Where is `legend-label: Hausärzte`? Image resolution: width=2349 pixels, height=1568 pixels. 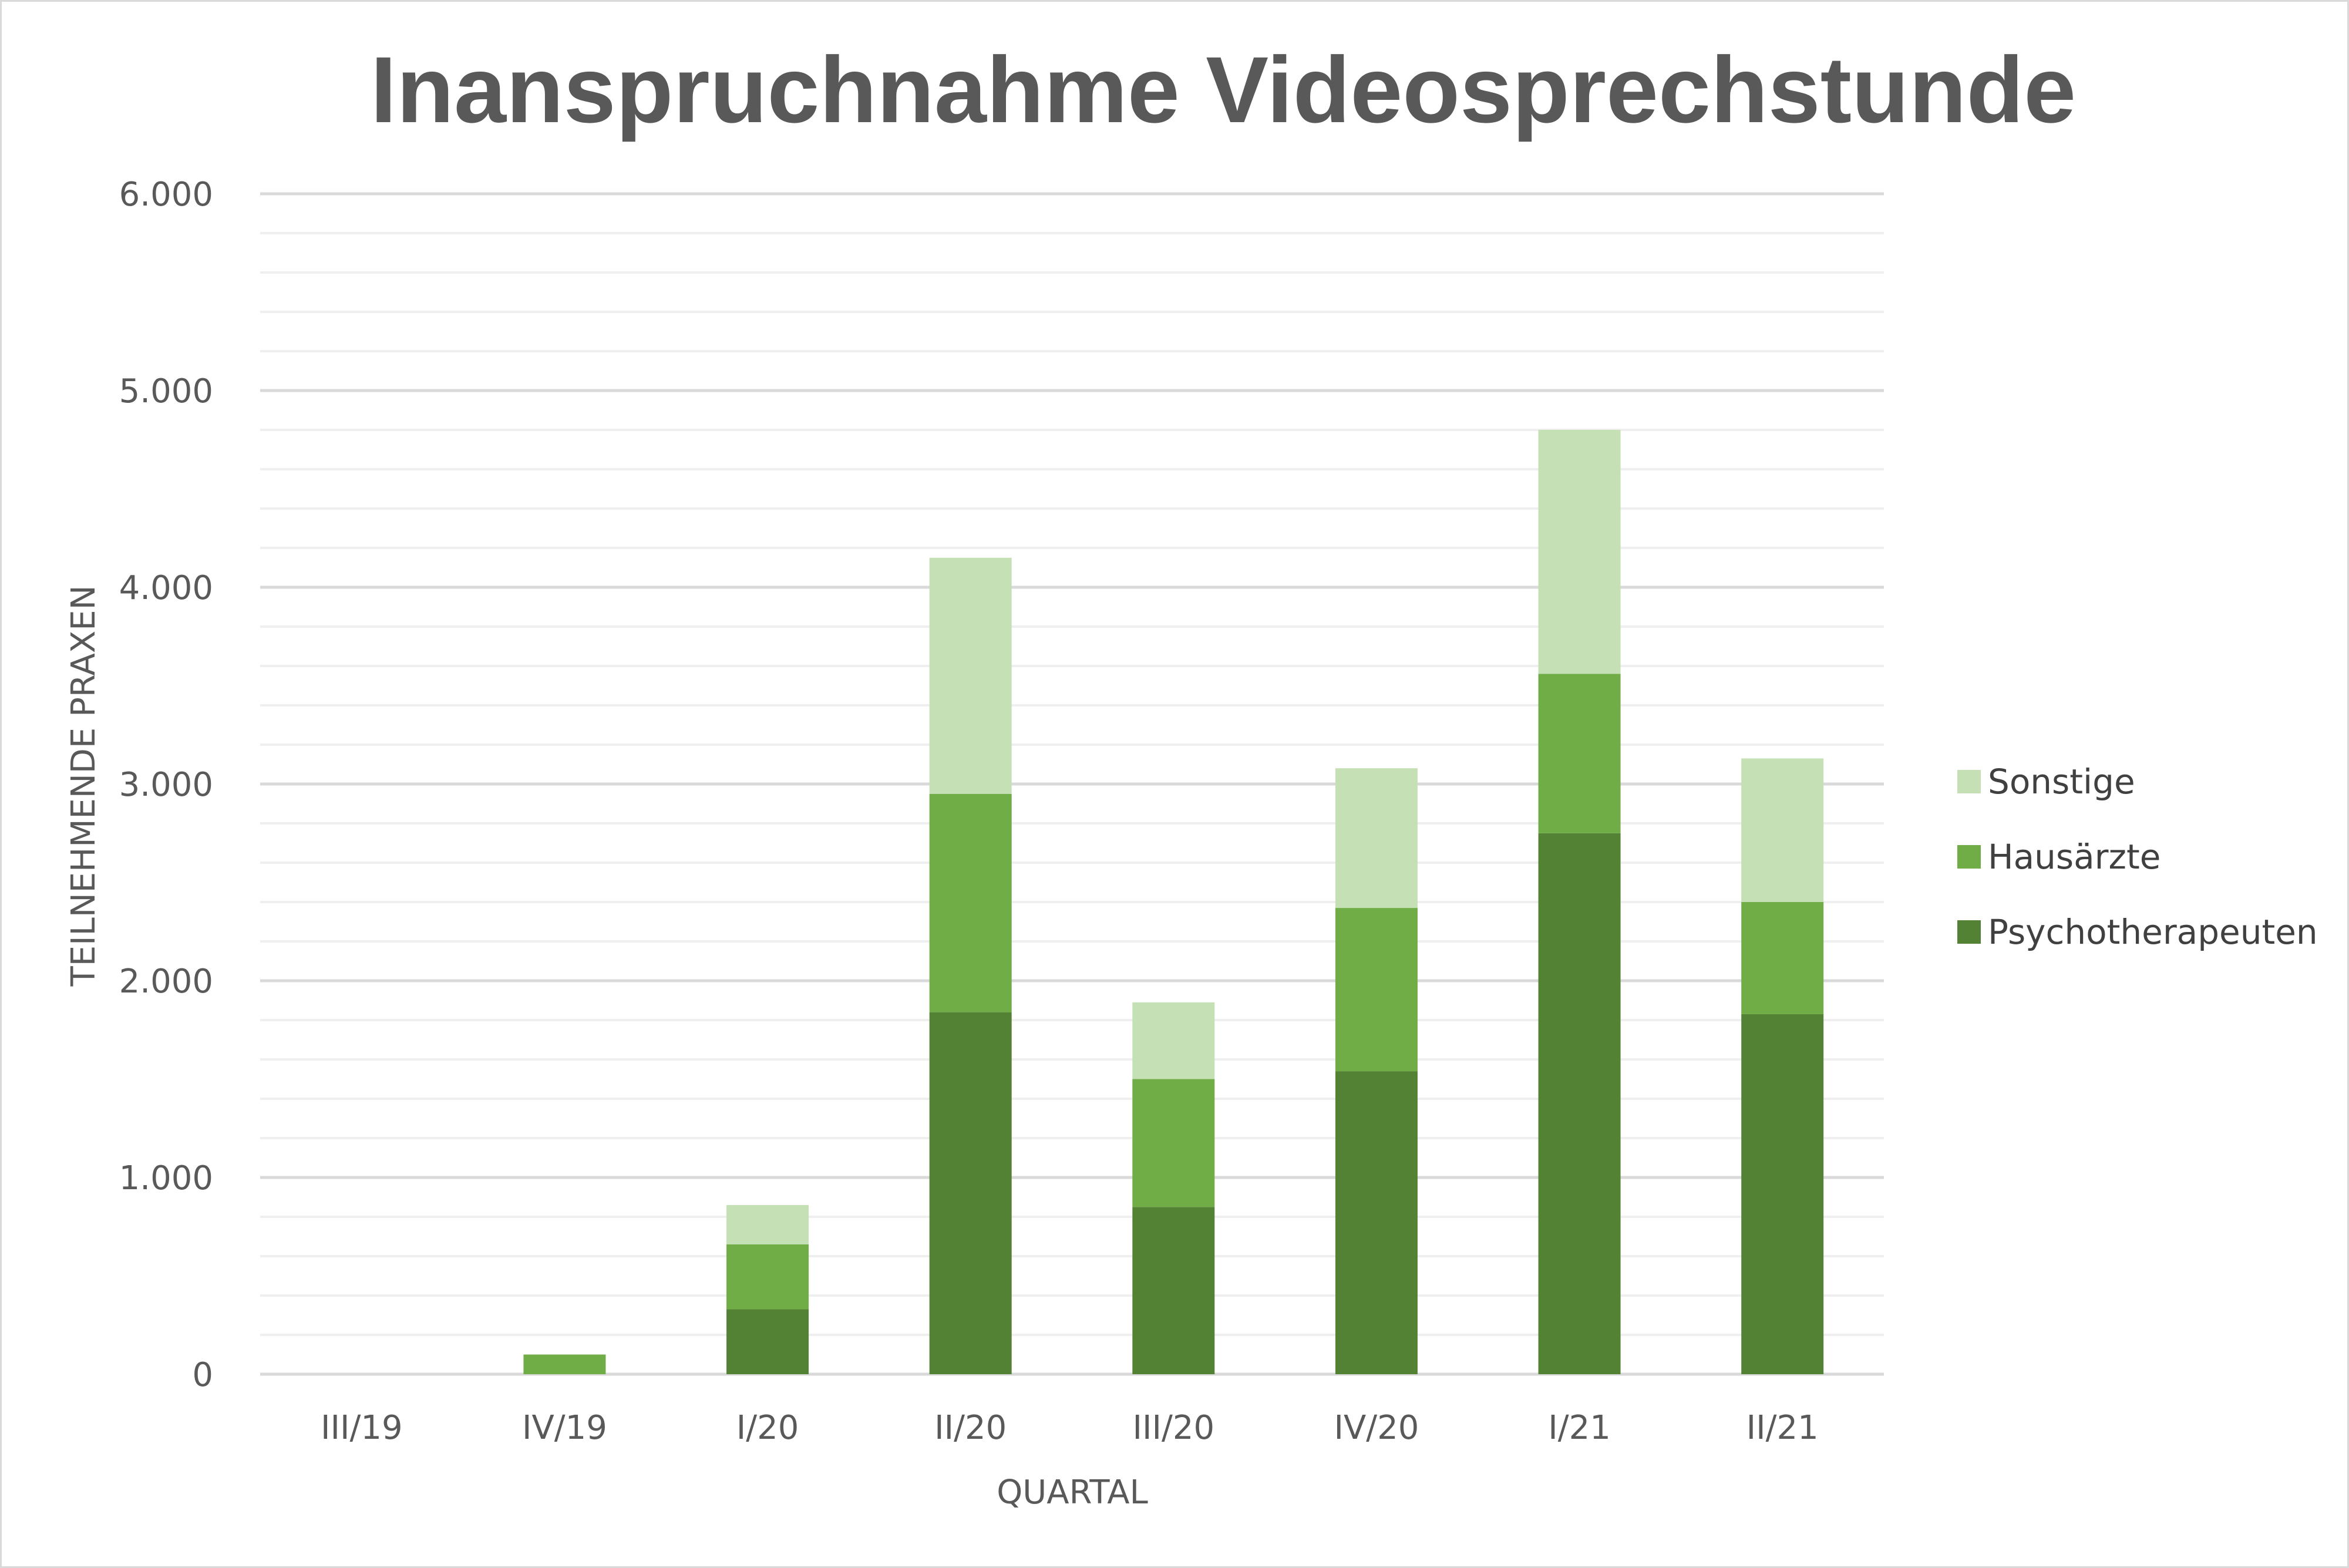
legend-label: Hausärzte is located at coordinates (2074, 857).